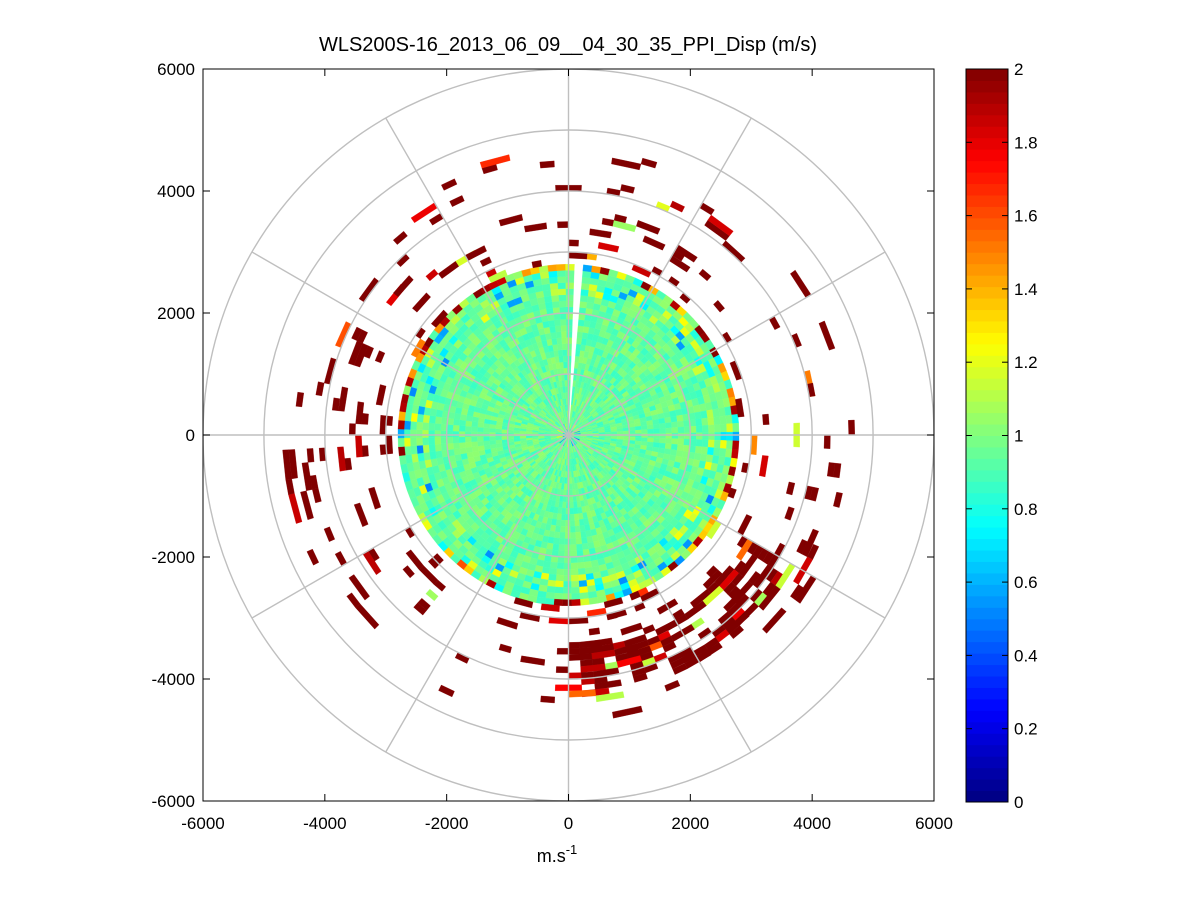 The width and height of the screenshot is (1201, 901). Describe the element at coordinates (1026, 729) in the screenshot. I see `colorbar-tick-label: 0.2` at that location.